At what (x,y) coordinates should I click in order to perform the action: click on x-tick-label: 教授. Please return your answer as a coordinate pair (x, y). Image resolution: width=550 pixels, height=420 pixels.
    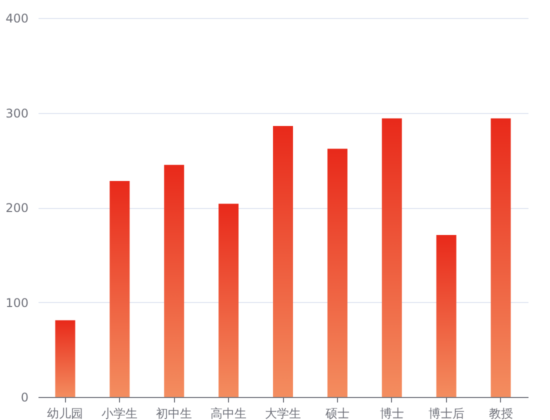
    Looking at the image, I should click on (500, 413).